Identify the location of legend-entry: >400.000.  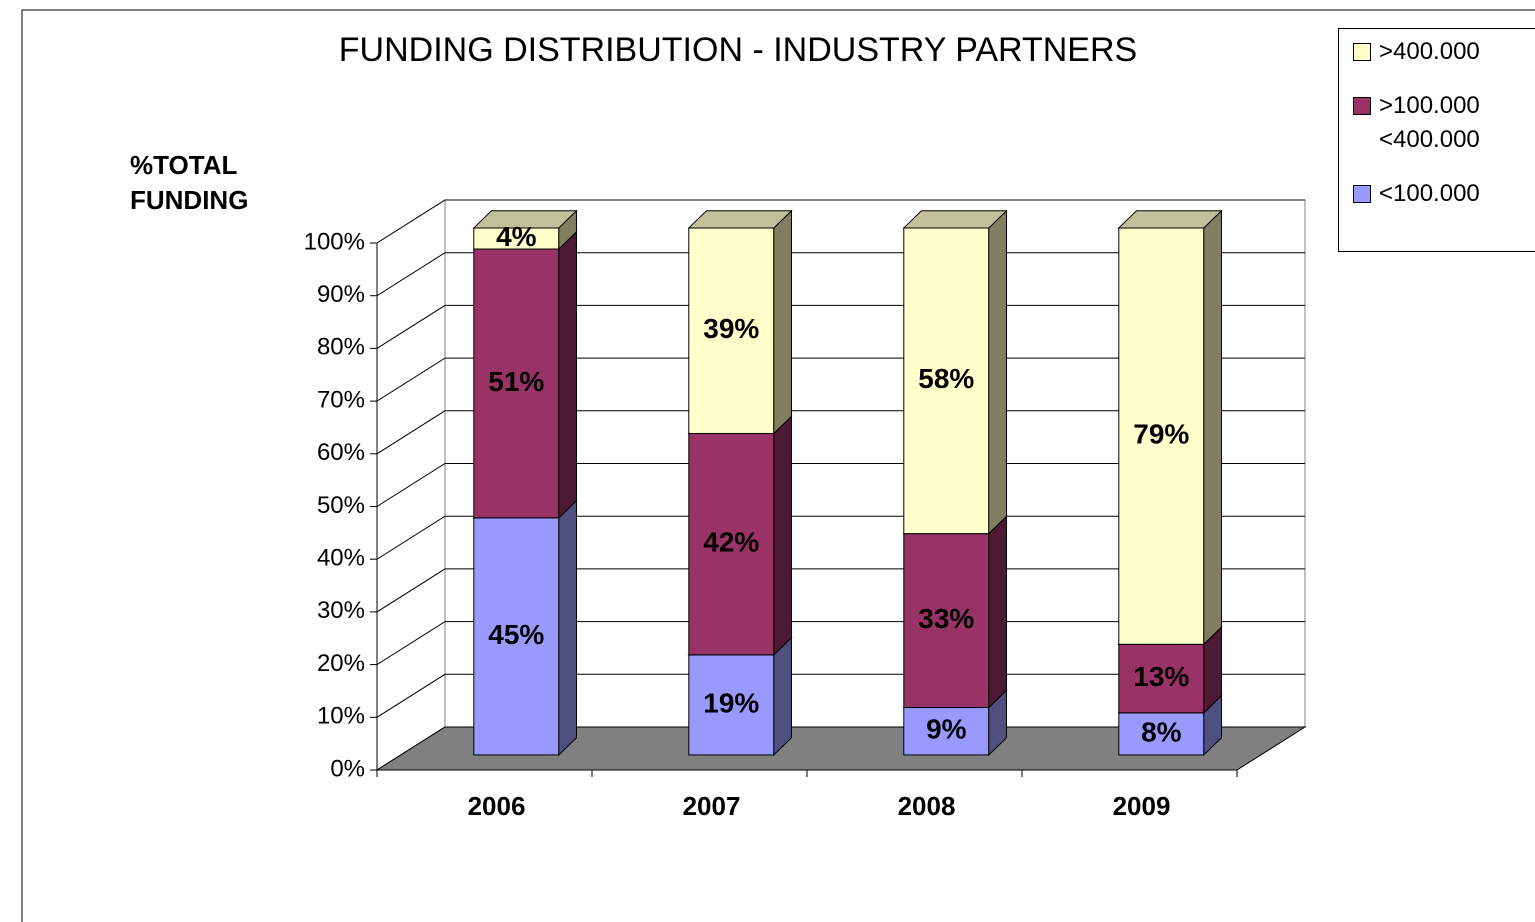
(1444, 52).